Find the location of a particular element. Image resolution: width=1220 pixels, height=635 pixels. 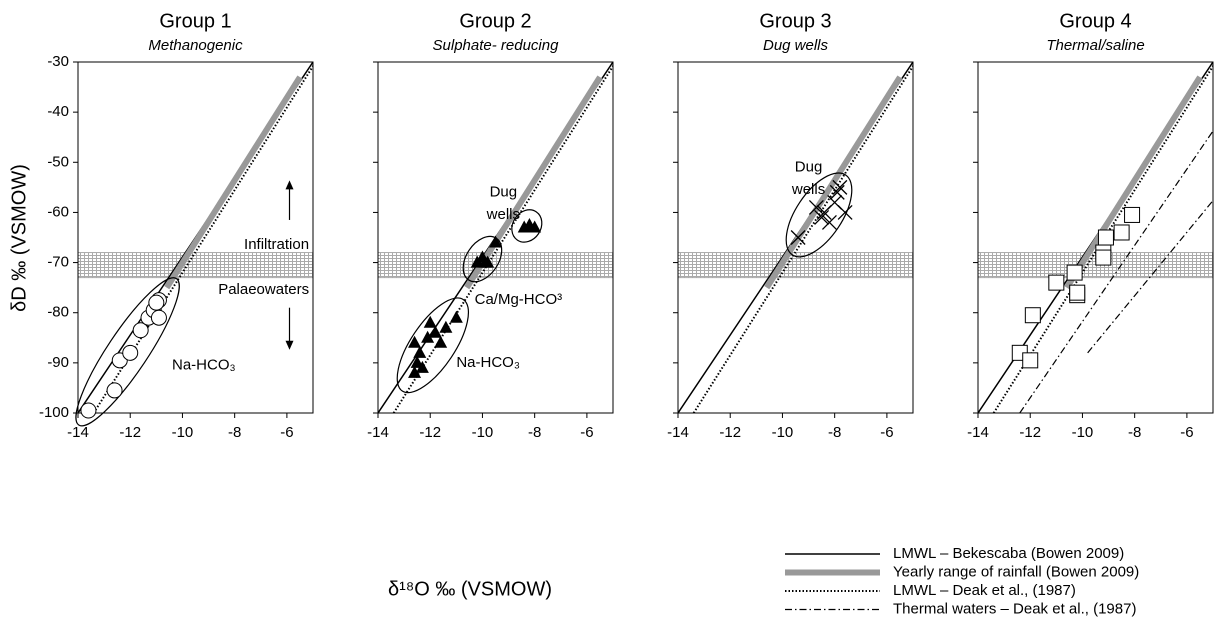

y-tick-label: -30 is located at coordinates (58, 61).